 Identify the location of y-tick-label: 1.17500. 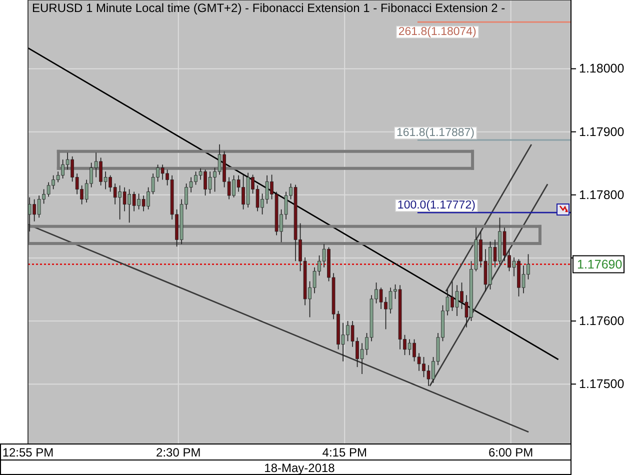
(601, 384).